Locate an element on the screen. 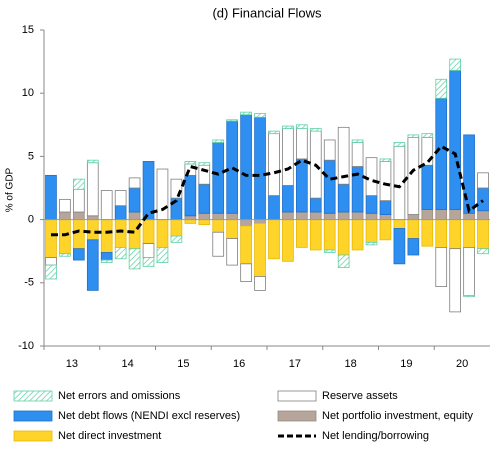 This screenshot has height=449, width=504. x-tick-label: 18 is located at coordinates (351, 364).